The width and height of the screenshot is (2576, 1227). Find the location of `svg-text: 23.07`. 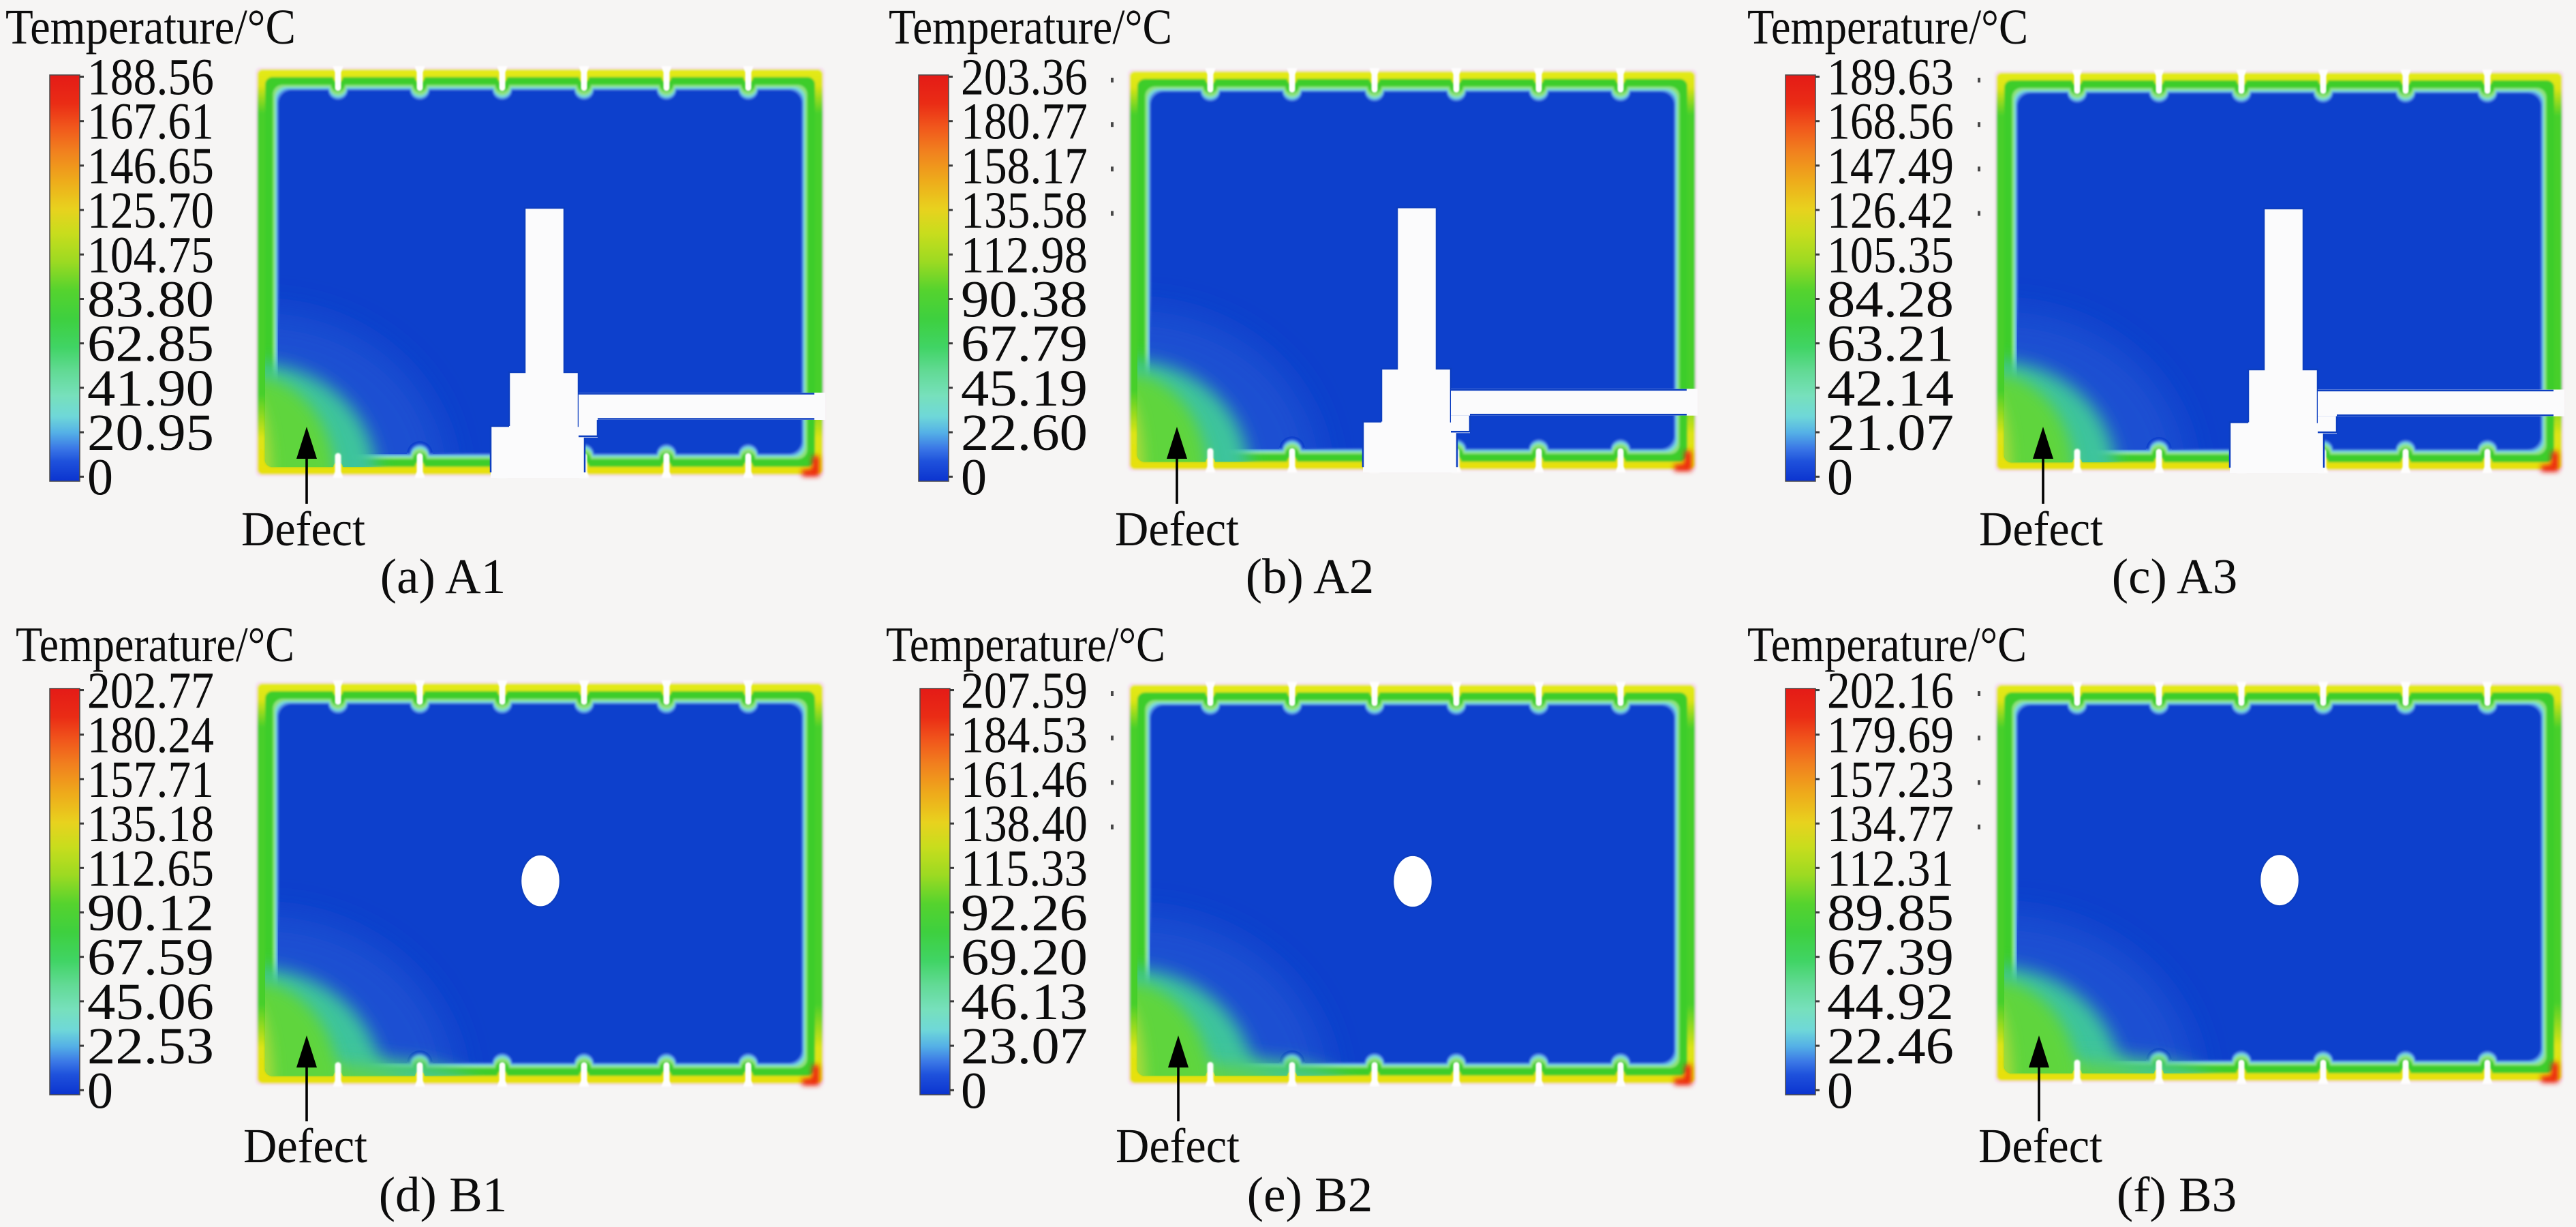

svg-text: 23.07 is located at coordinates (1024, 1046).